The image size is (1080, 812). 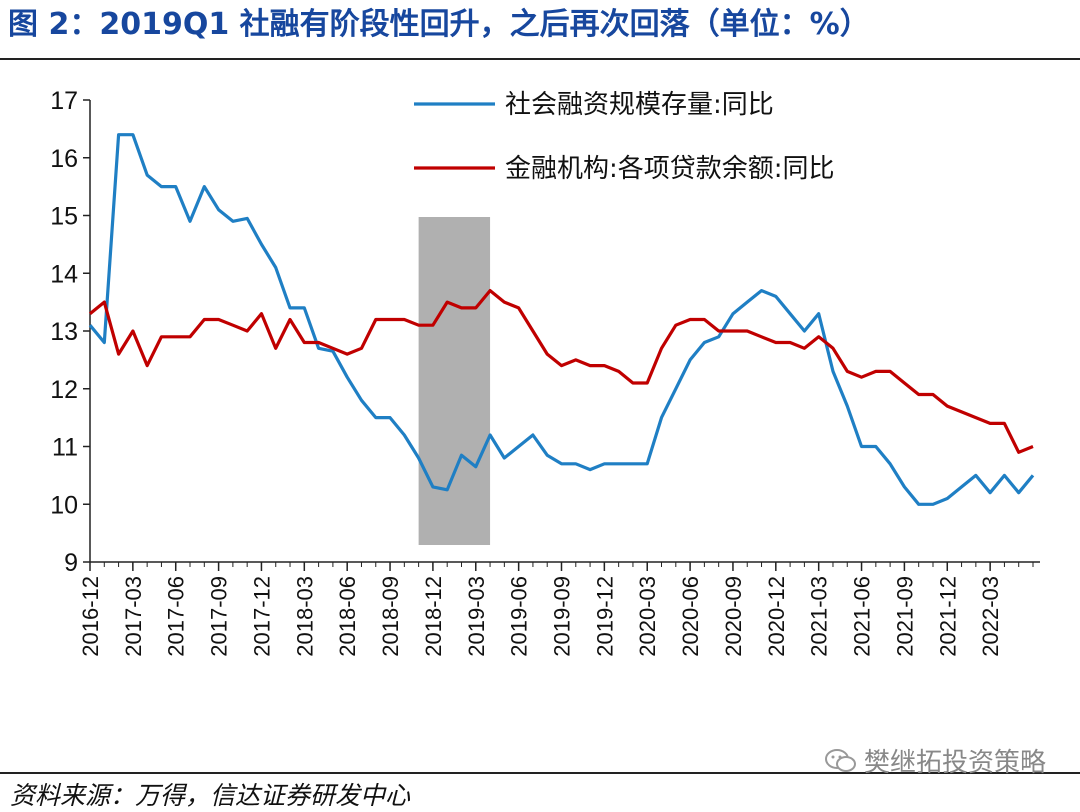 What do you see at coordinates (71, 563) in the screenshot?
I see `y-tick-label: 9` at bounding box center [71, 563].